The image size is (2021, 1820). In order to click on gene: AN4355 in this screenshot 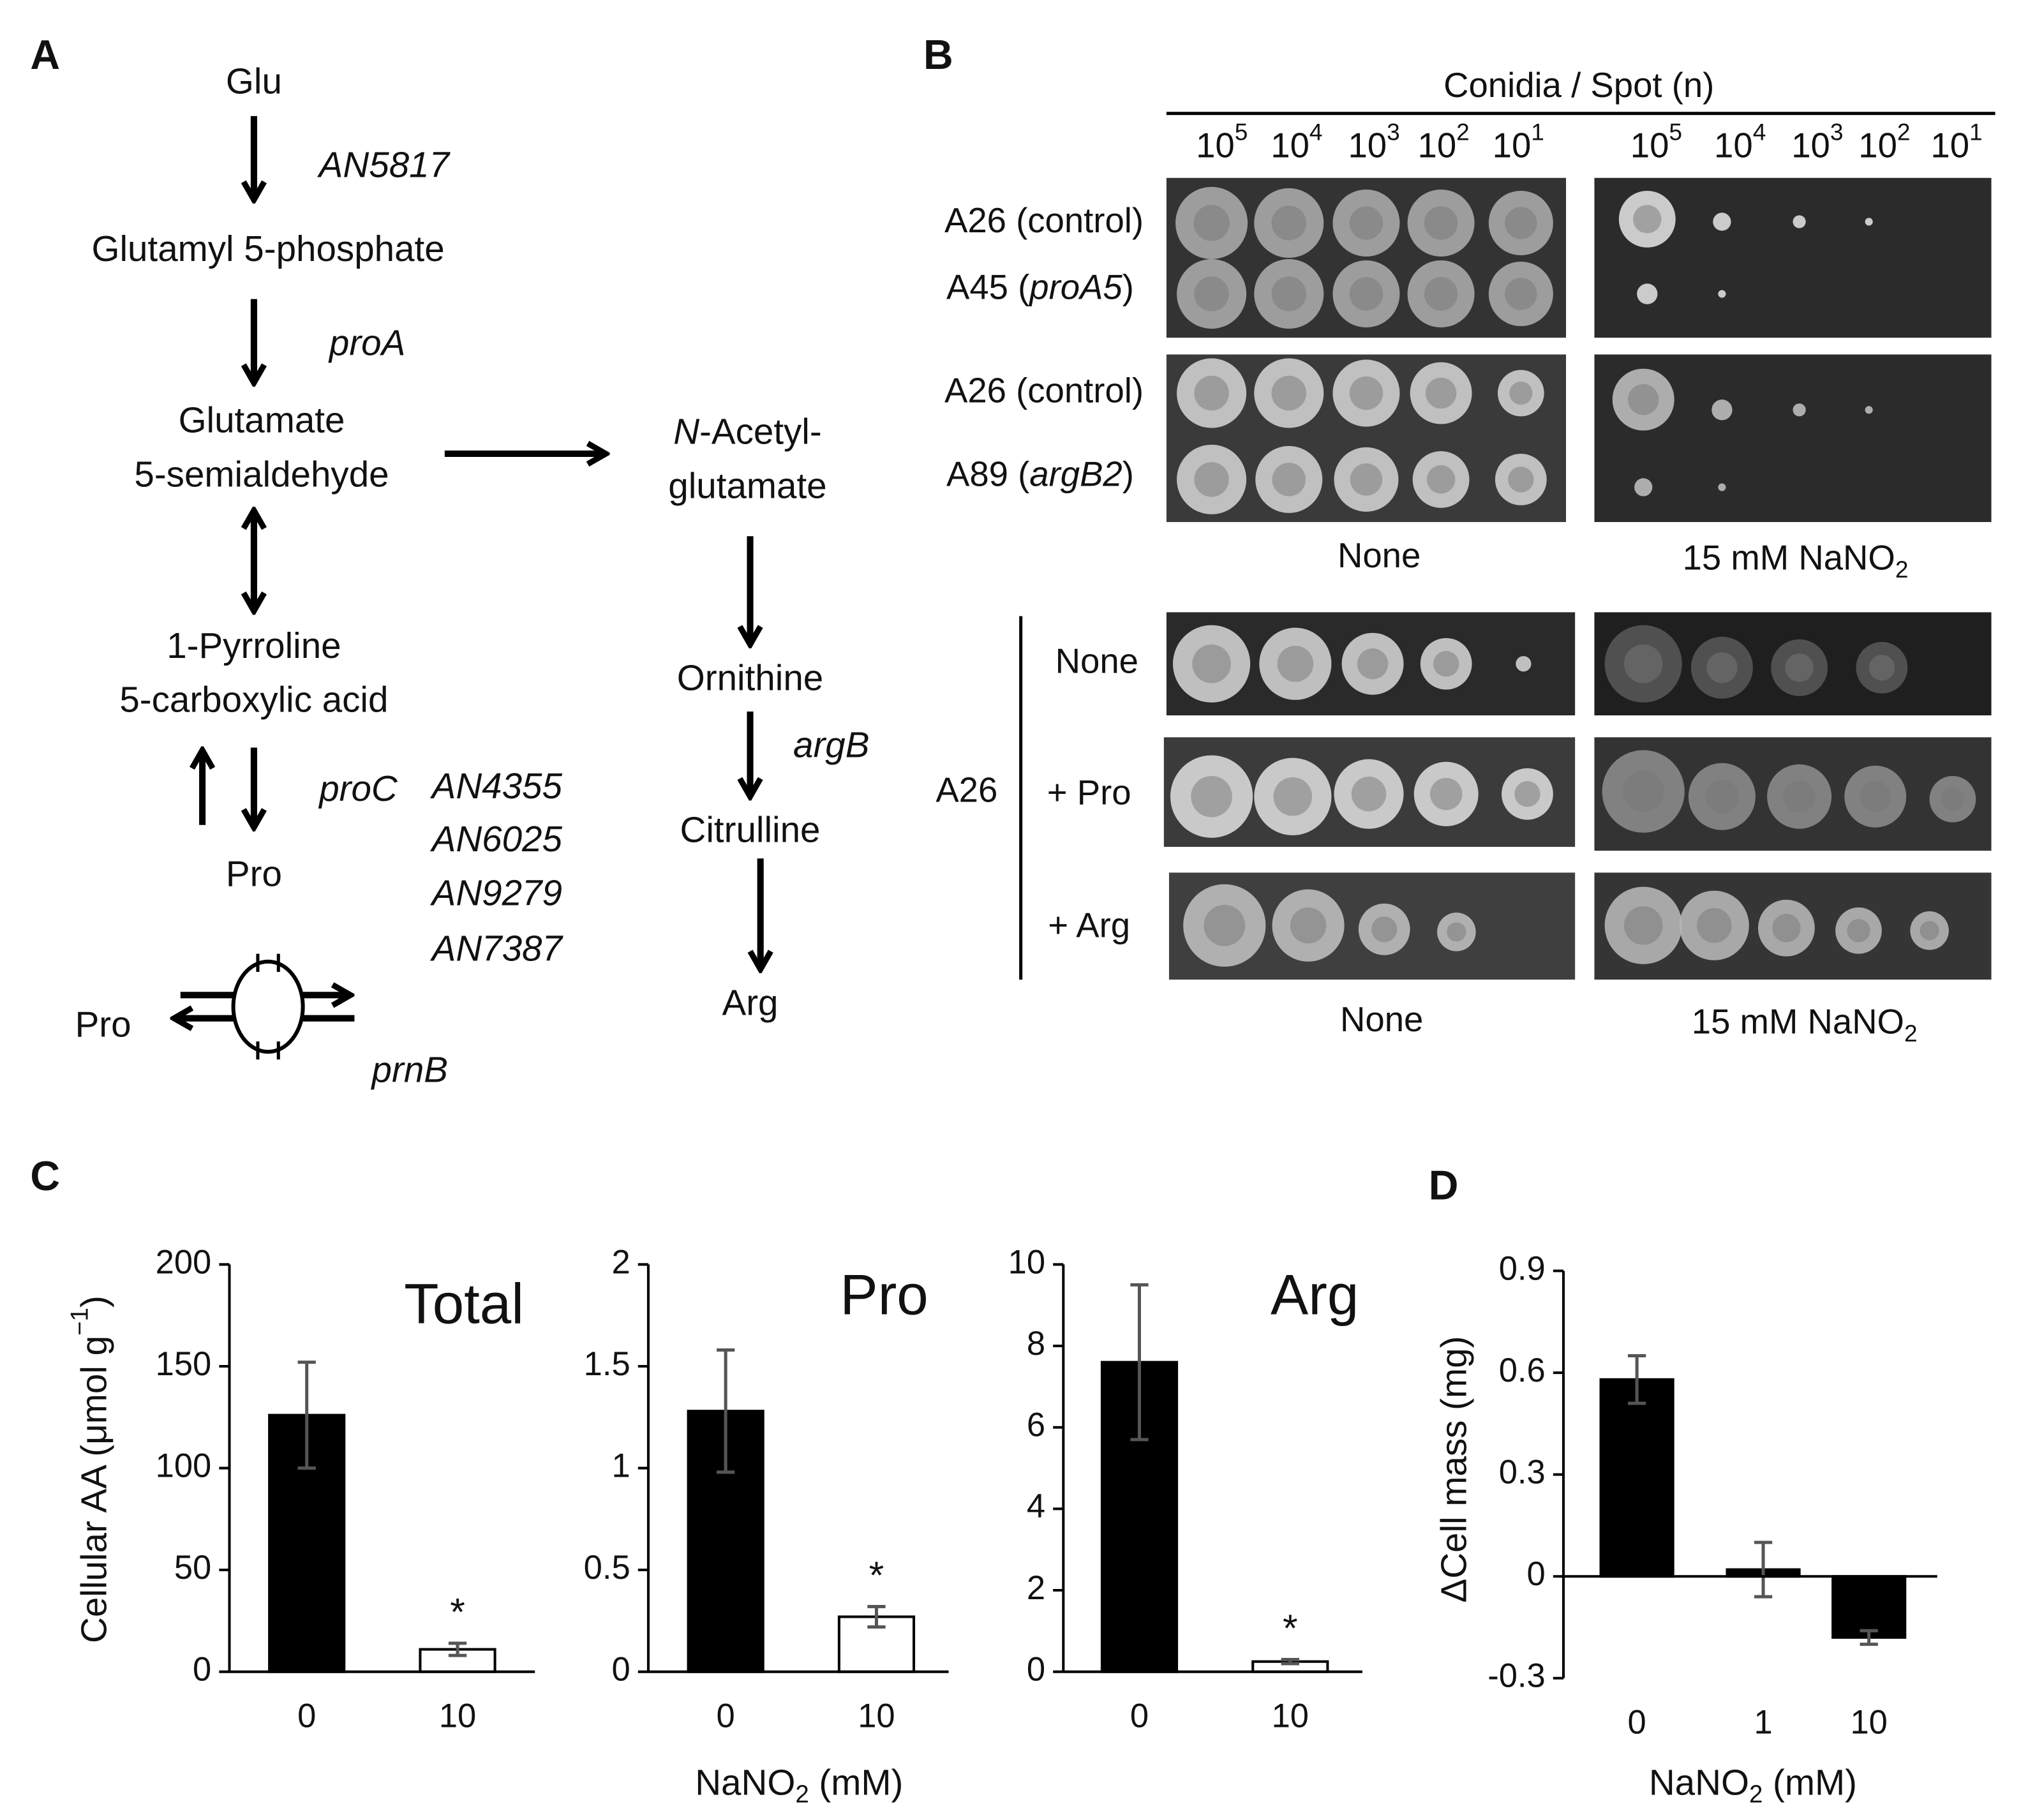, I will do `click(496, 786)`.